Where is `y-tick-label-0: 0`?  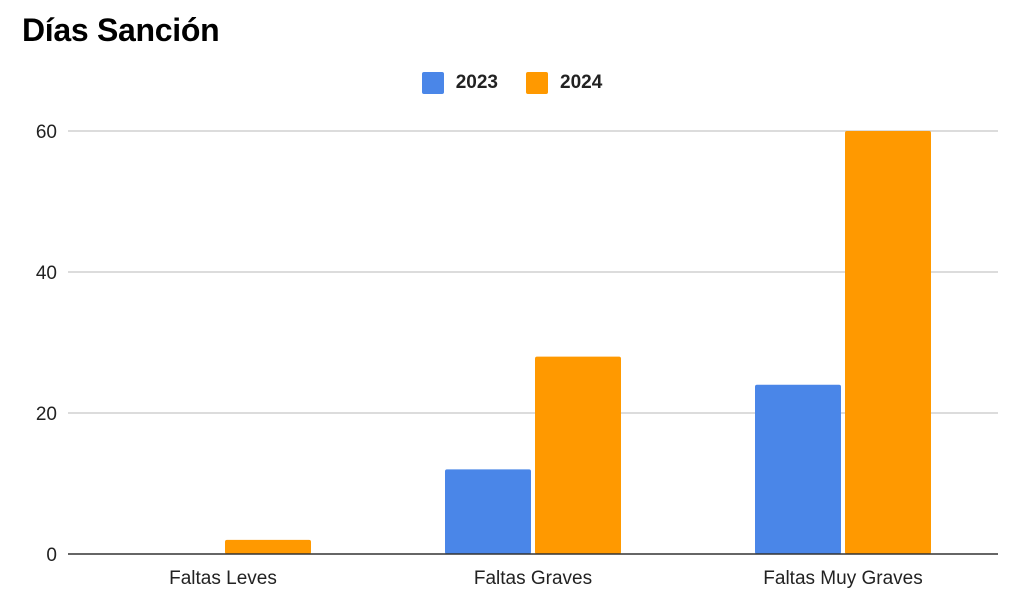 y-tick-label-0: 0 is located at coordinates (51, 555).